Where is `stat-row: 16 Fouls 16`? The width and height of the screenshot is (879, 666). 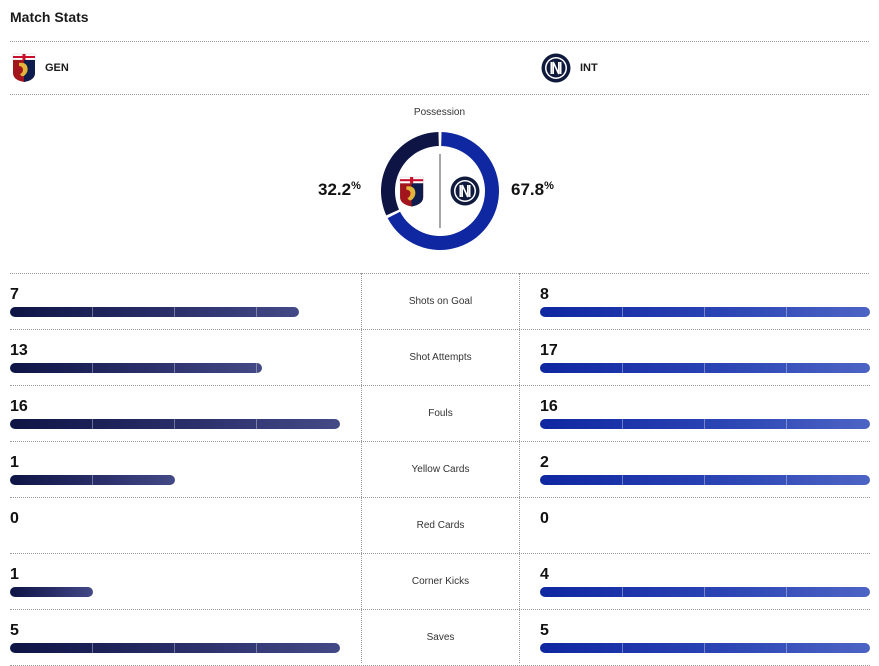 stat-row: 16 Fouls 16 is located at coordinates (440, 413).